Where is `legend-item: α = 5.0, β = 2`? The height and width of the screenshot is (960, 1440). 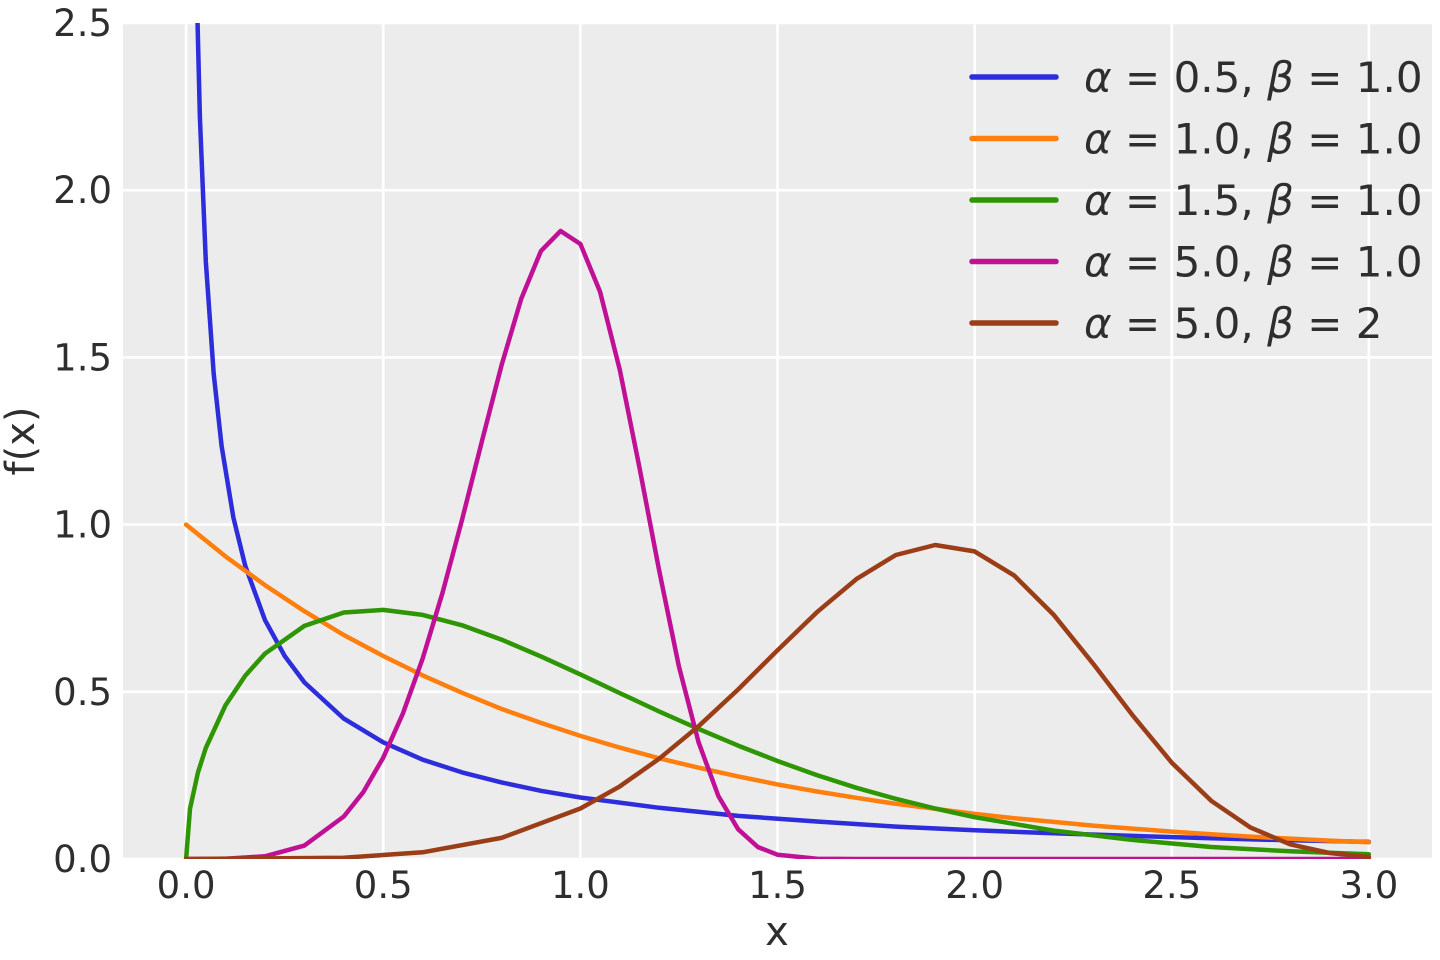 legend-item: α = 5.0, β = 2 is located at coordinates (1176, 323).